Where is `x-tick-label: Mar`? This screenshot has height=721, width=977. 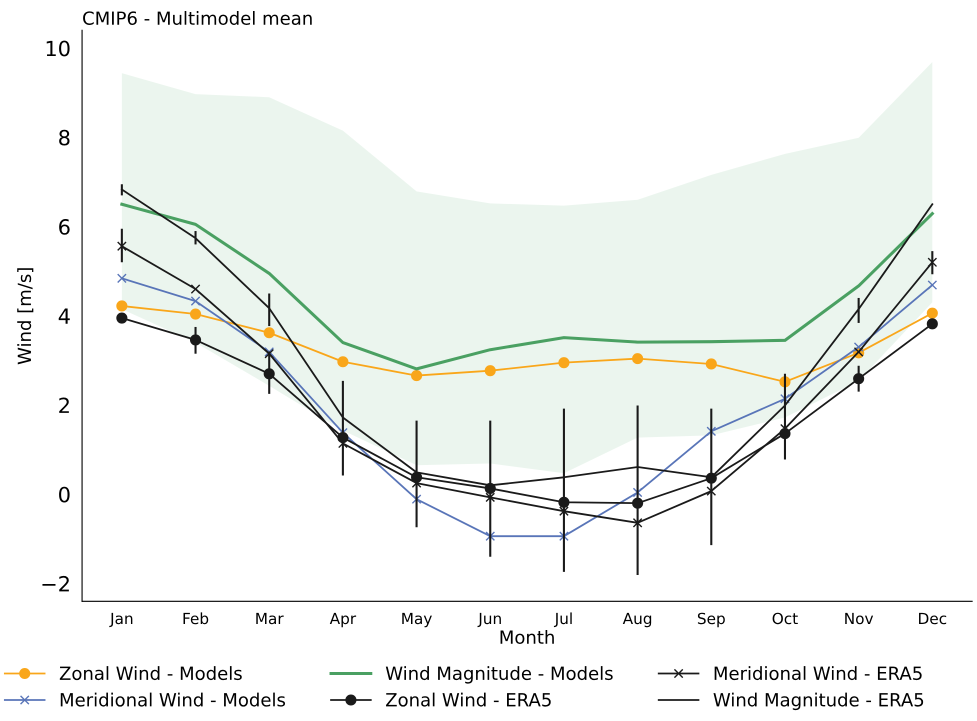
x-tick-label: Mar is located at coordinates (270, 618).